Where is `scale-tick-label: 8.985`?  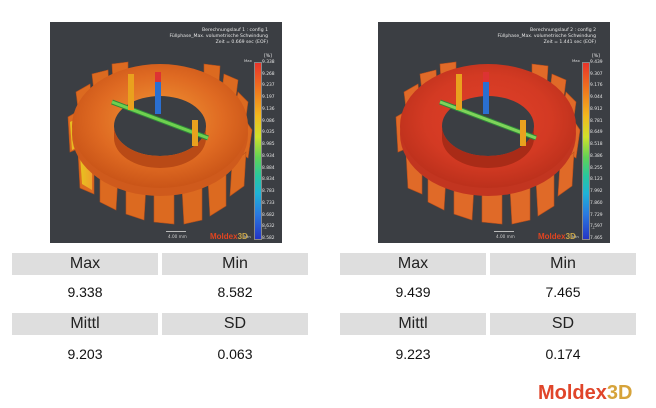
scale-tick-label: 8.985 is located at coordinates (268, 145).